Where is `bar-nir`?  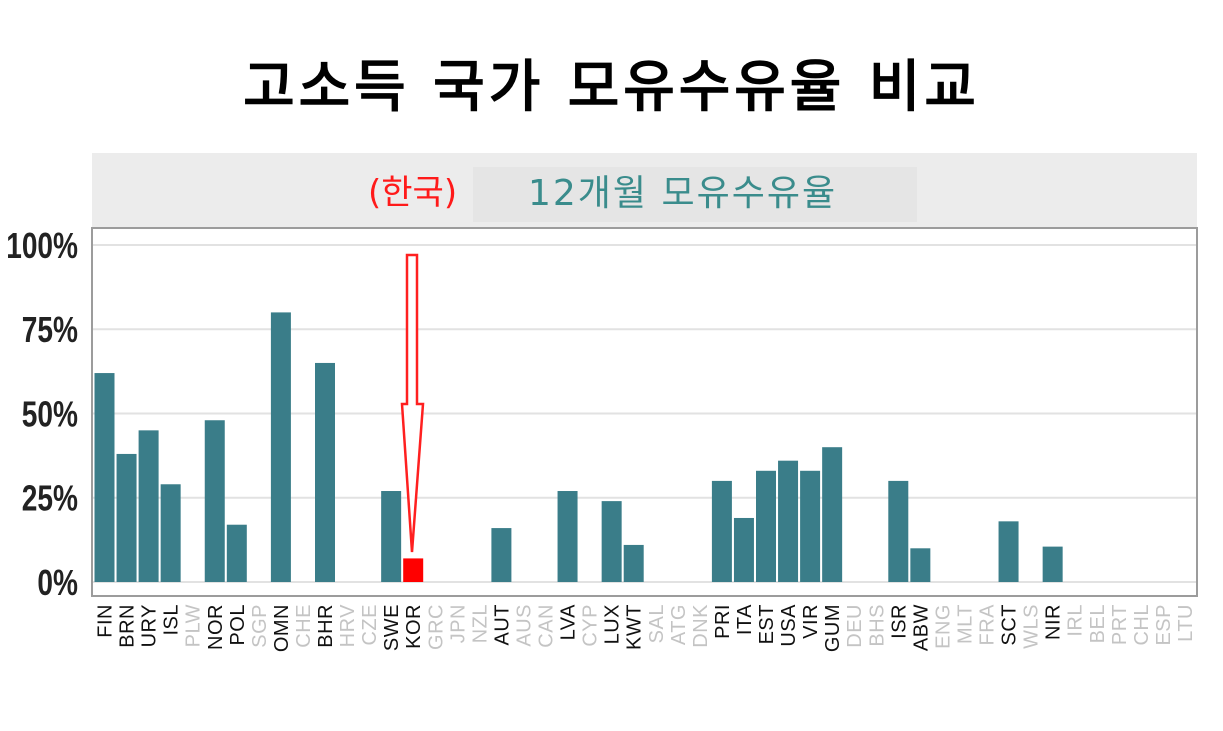 bar-nir is located at coordinates (1052, 564).